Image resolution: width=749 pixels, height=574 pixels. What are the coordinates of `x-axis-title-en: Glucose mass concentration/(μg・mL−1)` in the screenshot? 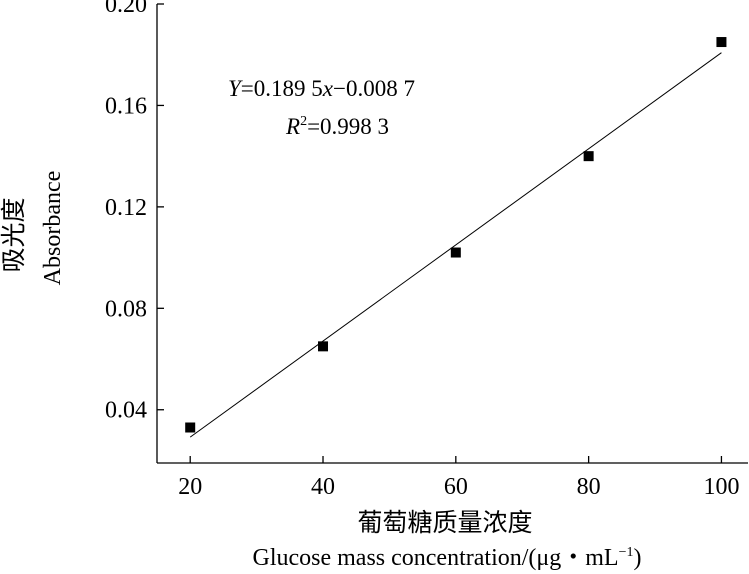 It's located at (446, 558).